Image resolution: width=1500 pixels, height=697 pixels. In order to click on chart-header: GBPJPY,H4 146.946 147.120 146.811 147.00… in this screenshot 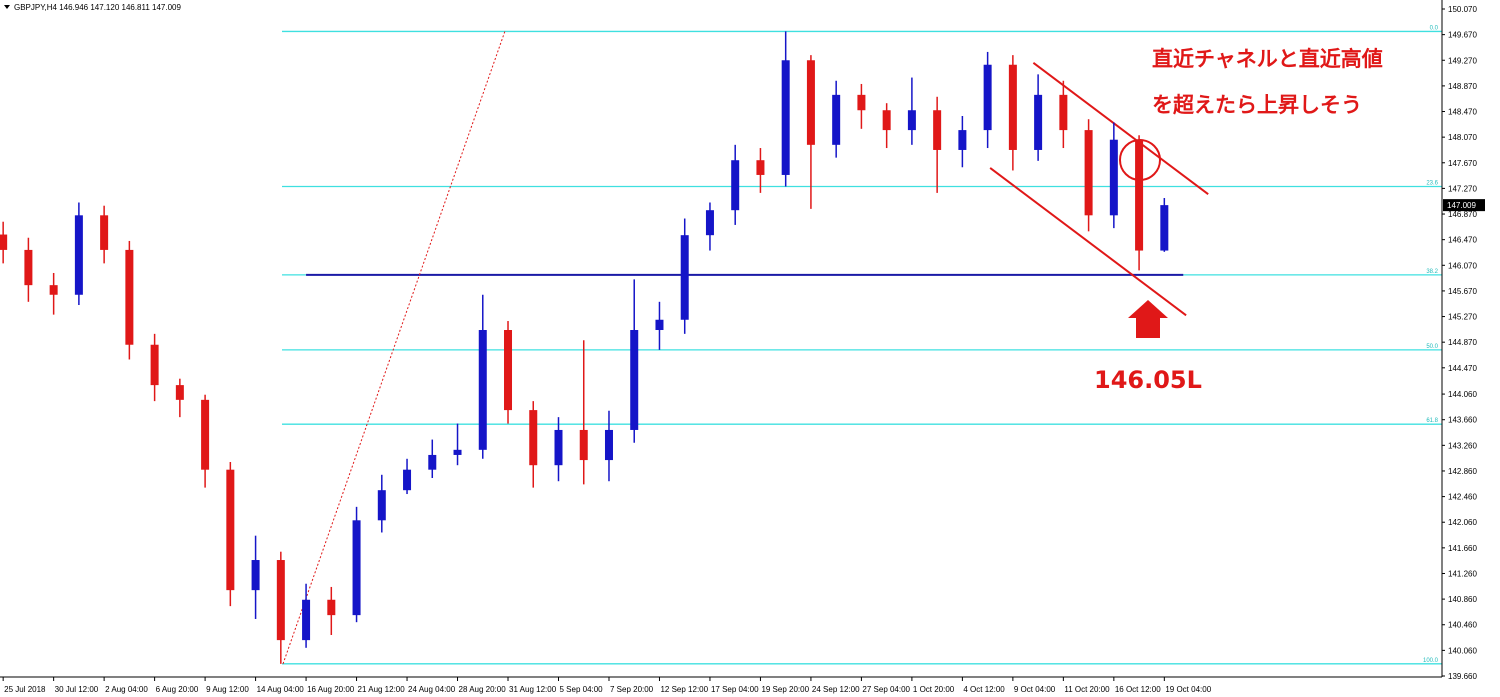, I will do `click(98, 7)`.